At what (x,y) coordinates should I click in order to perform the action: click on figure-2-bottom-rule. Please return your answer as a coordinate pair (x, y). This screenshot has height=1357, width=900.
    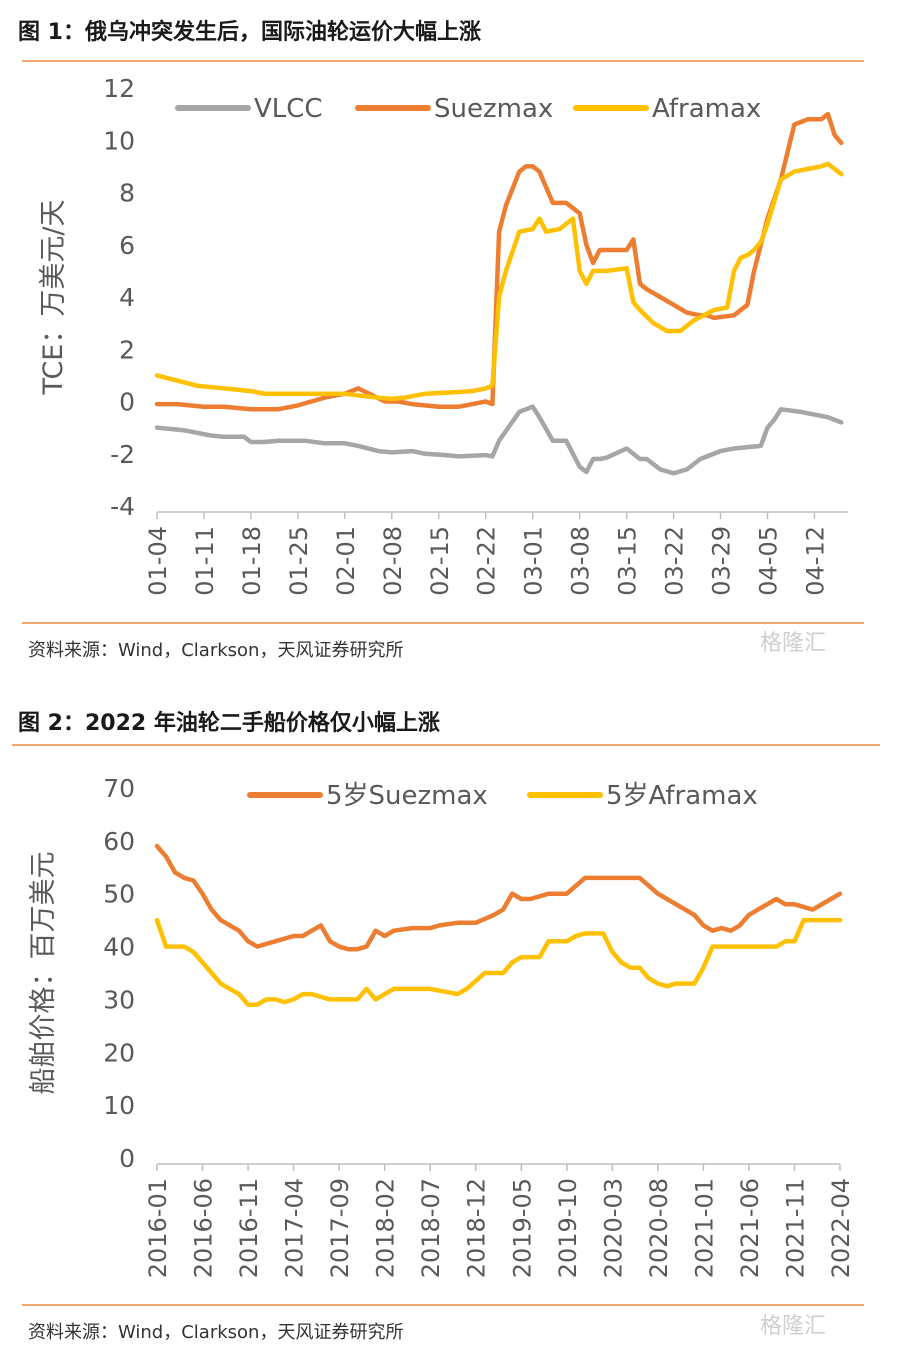
    Looking at the image, I should click on (443, 1305).